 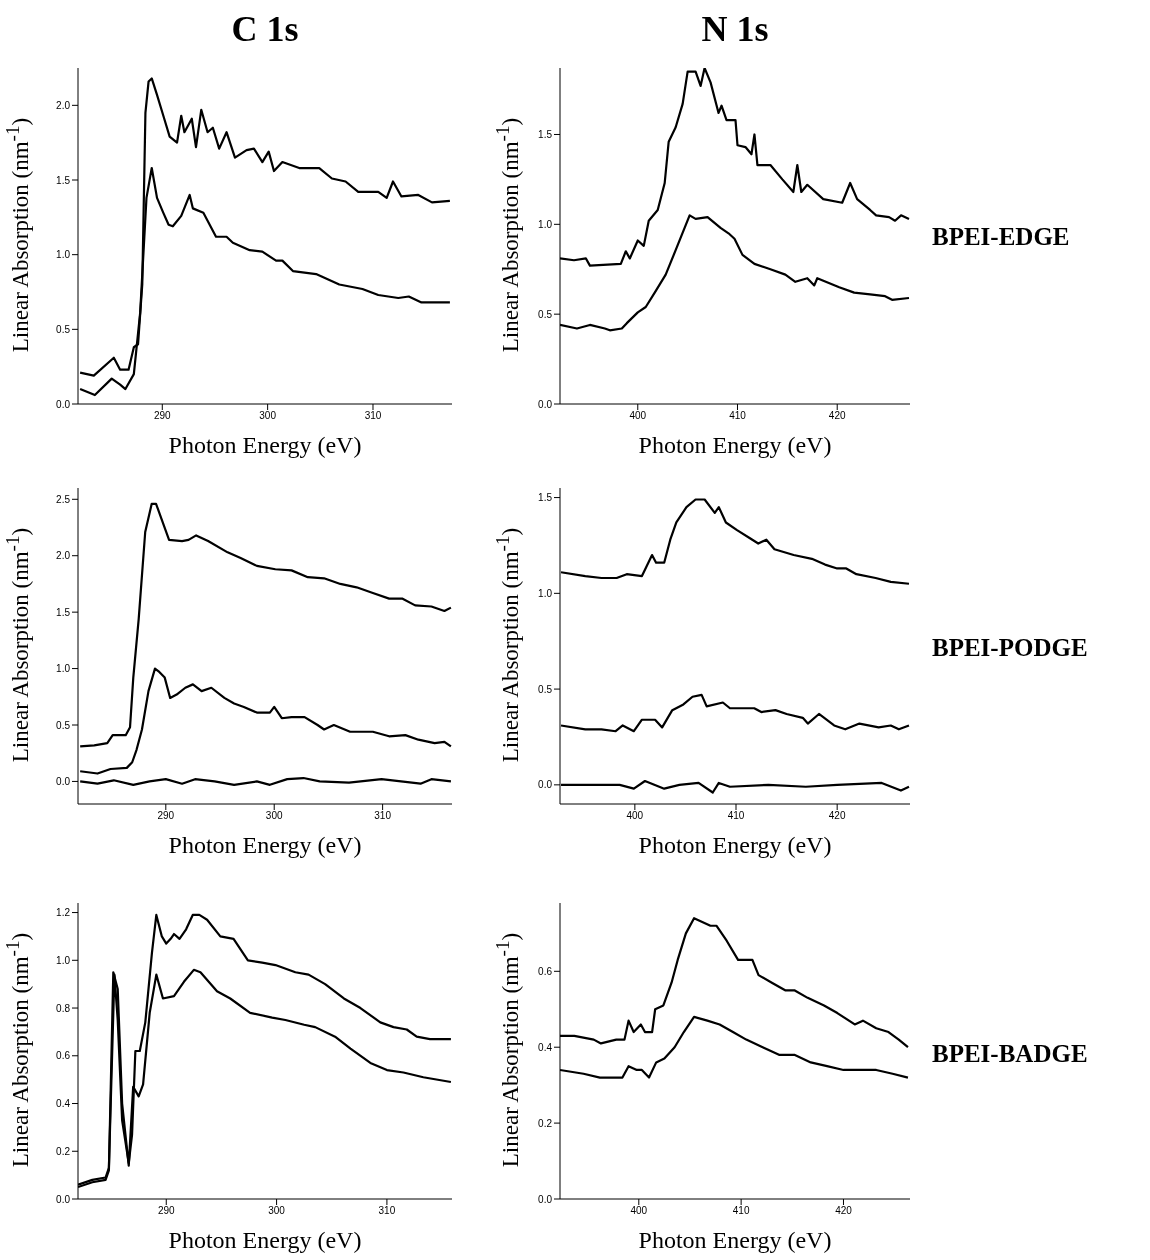 What do you see at coordinates (1001, 236) in the screenshot?
I see `text: BPEI-EDGE` at bounding box center [1001, 236].